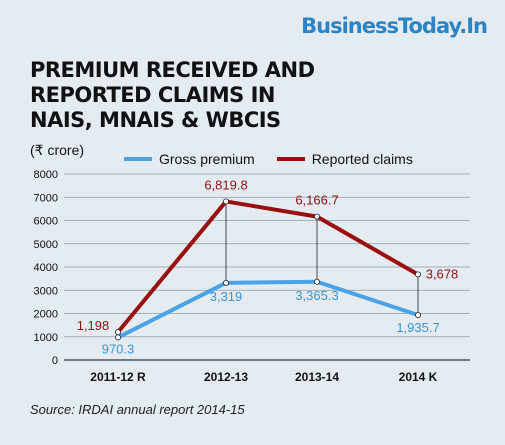 The height and width of the screenshot is (445, 505). Describe the element at coordinates (172, 70) in the screenshot. I see `title-line-1: PREMIUM RECEIVED AND` at that location.